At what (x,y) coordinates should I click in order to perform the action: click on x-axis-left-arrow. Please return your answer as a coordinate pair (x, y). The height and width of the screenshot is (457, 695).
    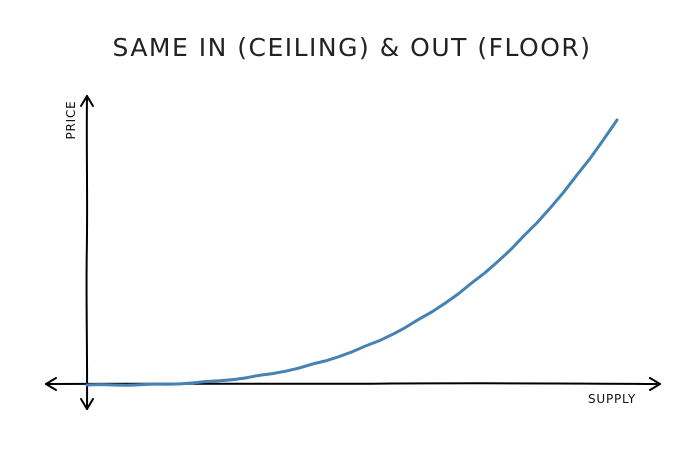
    Looking at the image, I should click on (51, 384).